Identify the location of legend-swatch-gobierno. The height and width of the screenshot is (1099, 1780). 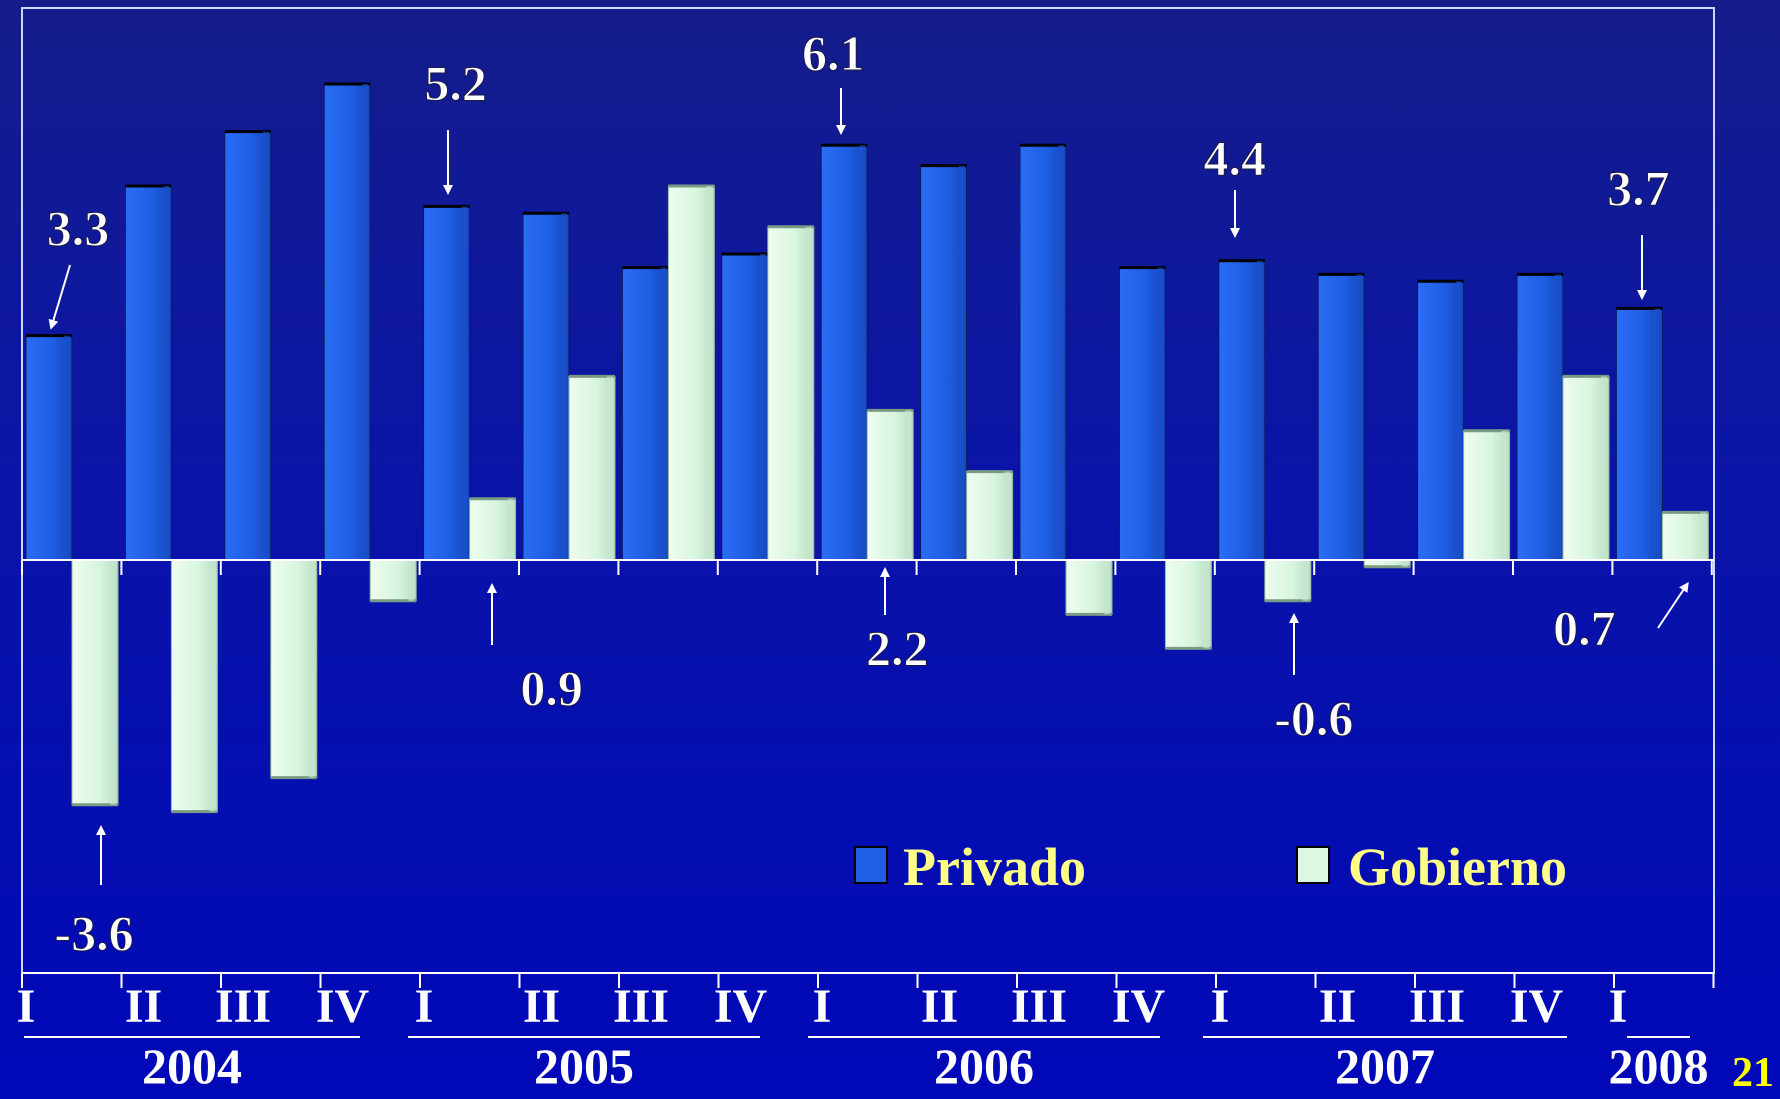
(1313, 865).